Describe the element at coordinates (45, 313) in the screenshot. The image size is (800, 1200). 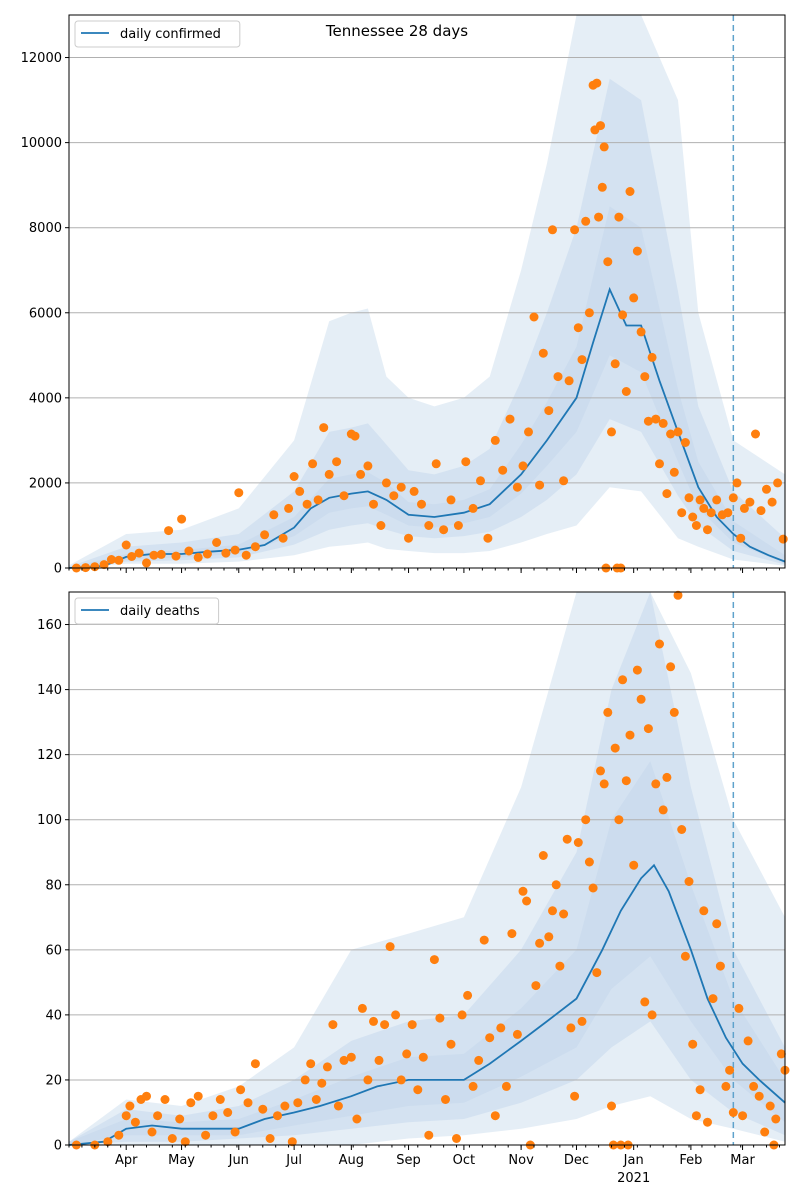
I see `confirmed-y-tick-label: 6000` at that location.